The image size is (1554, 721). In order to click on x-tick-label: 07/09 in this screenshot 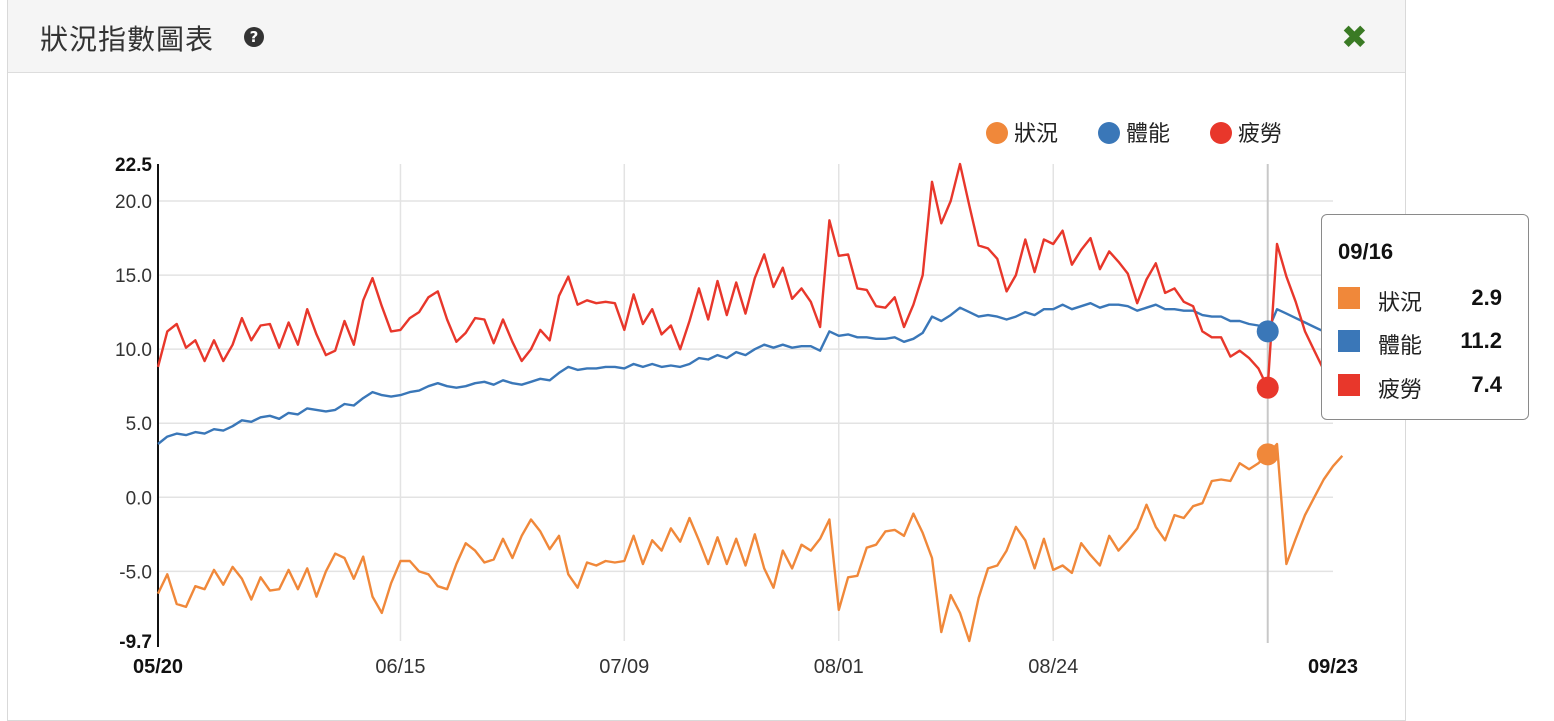, I will do `click(624, 667)`.